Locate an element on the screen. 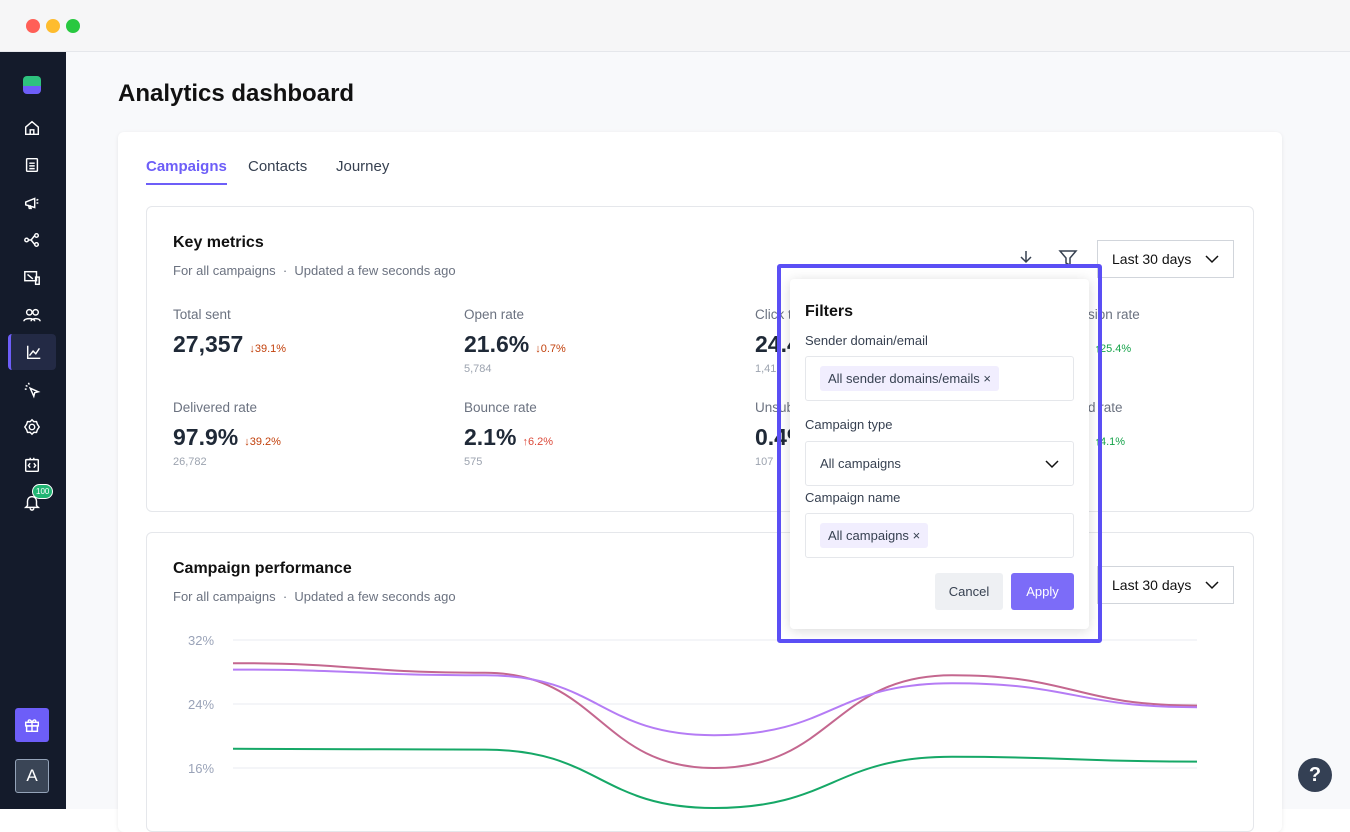  metric-label: Bounce rate is located at coordinates (500, 407).